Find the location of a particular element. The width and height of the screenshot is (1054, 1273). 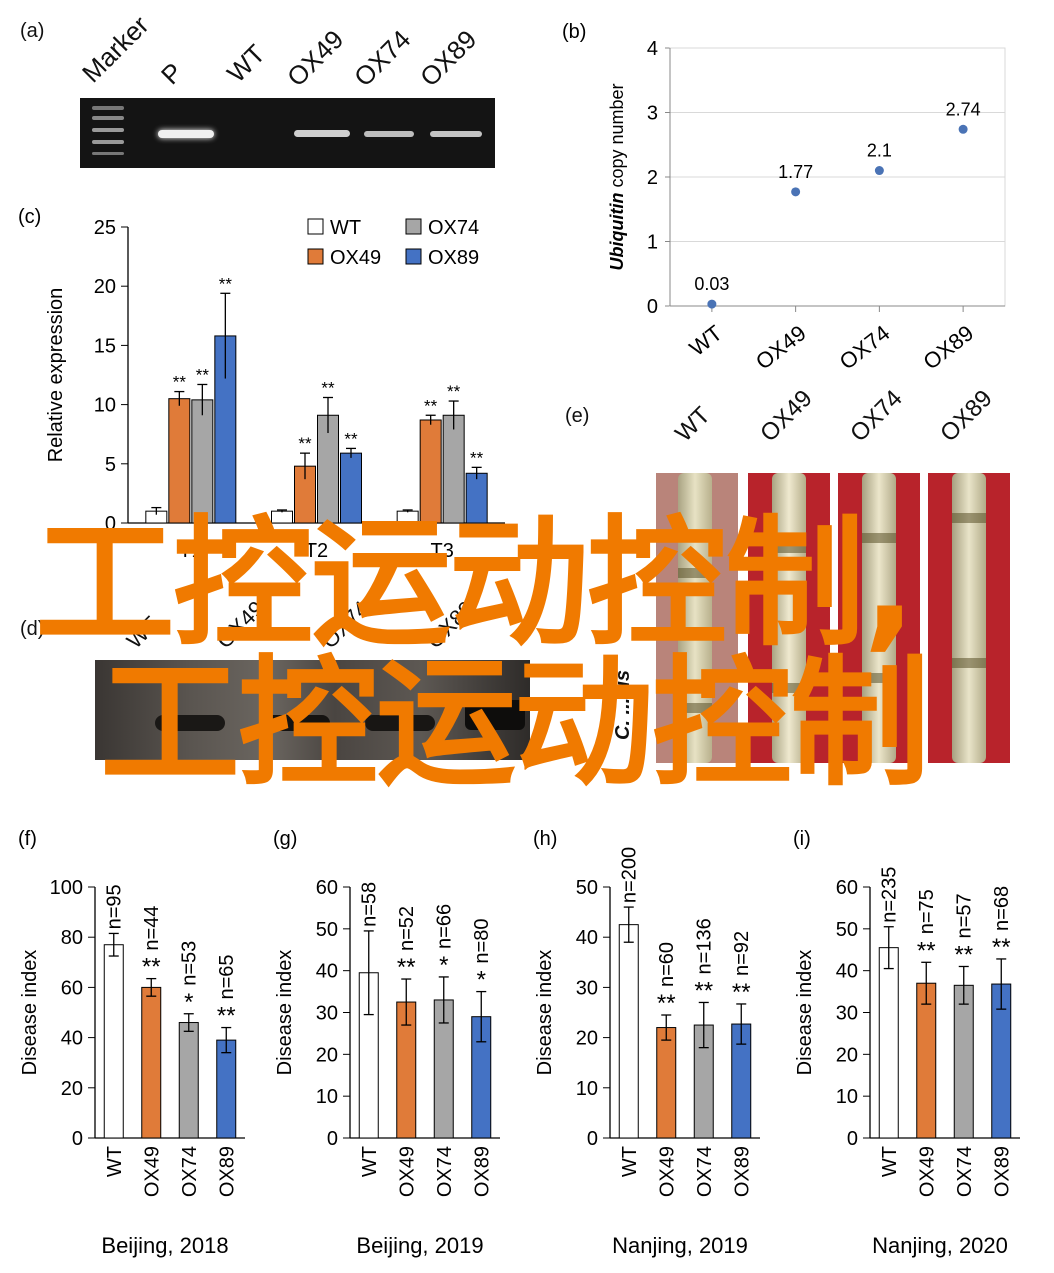

n-label: n=66 is located at coordinates (445, 926).